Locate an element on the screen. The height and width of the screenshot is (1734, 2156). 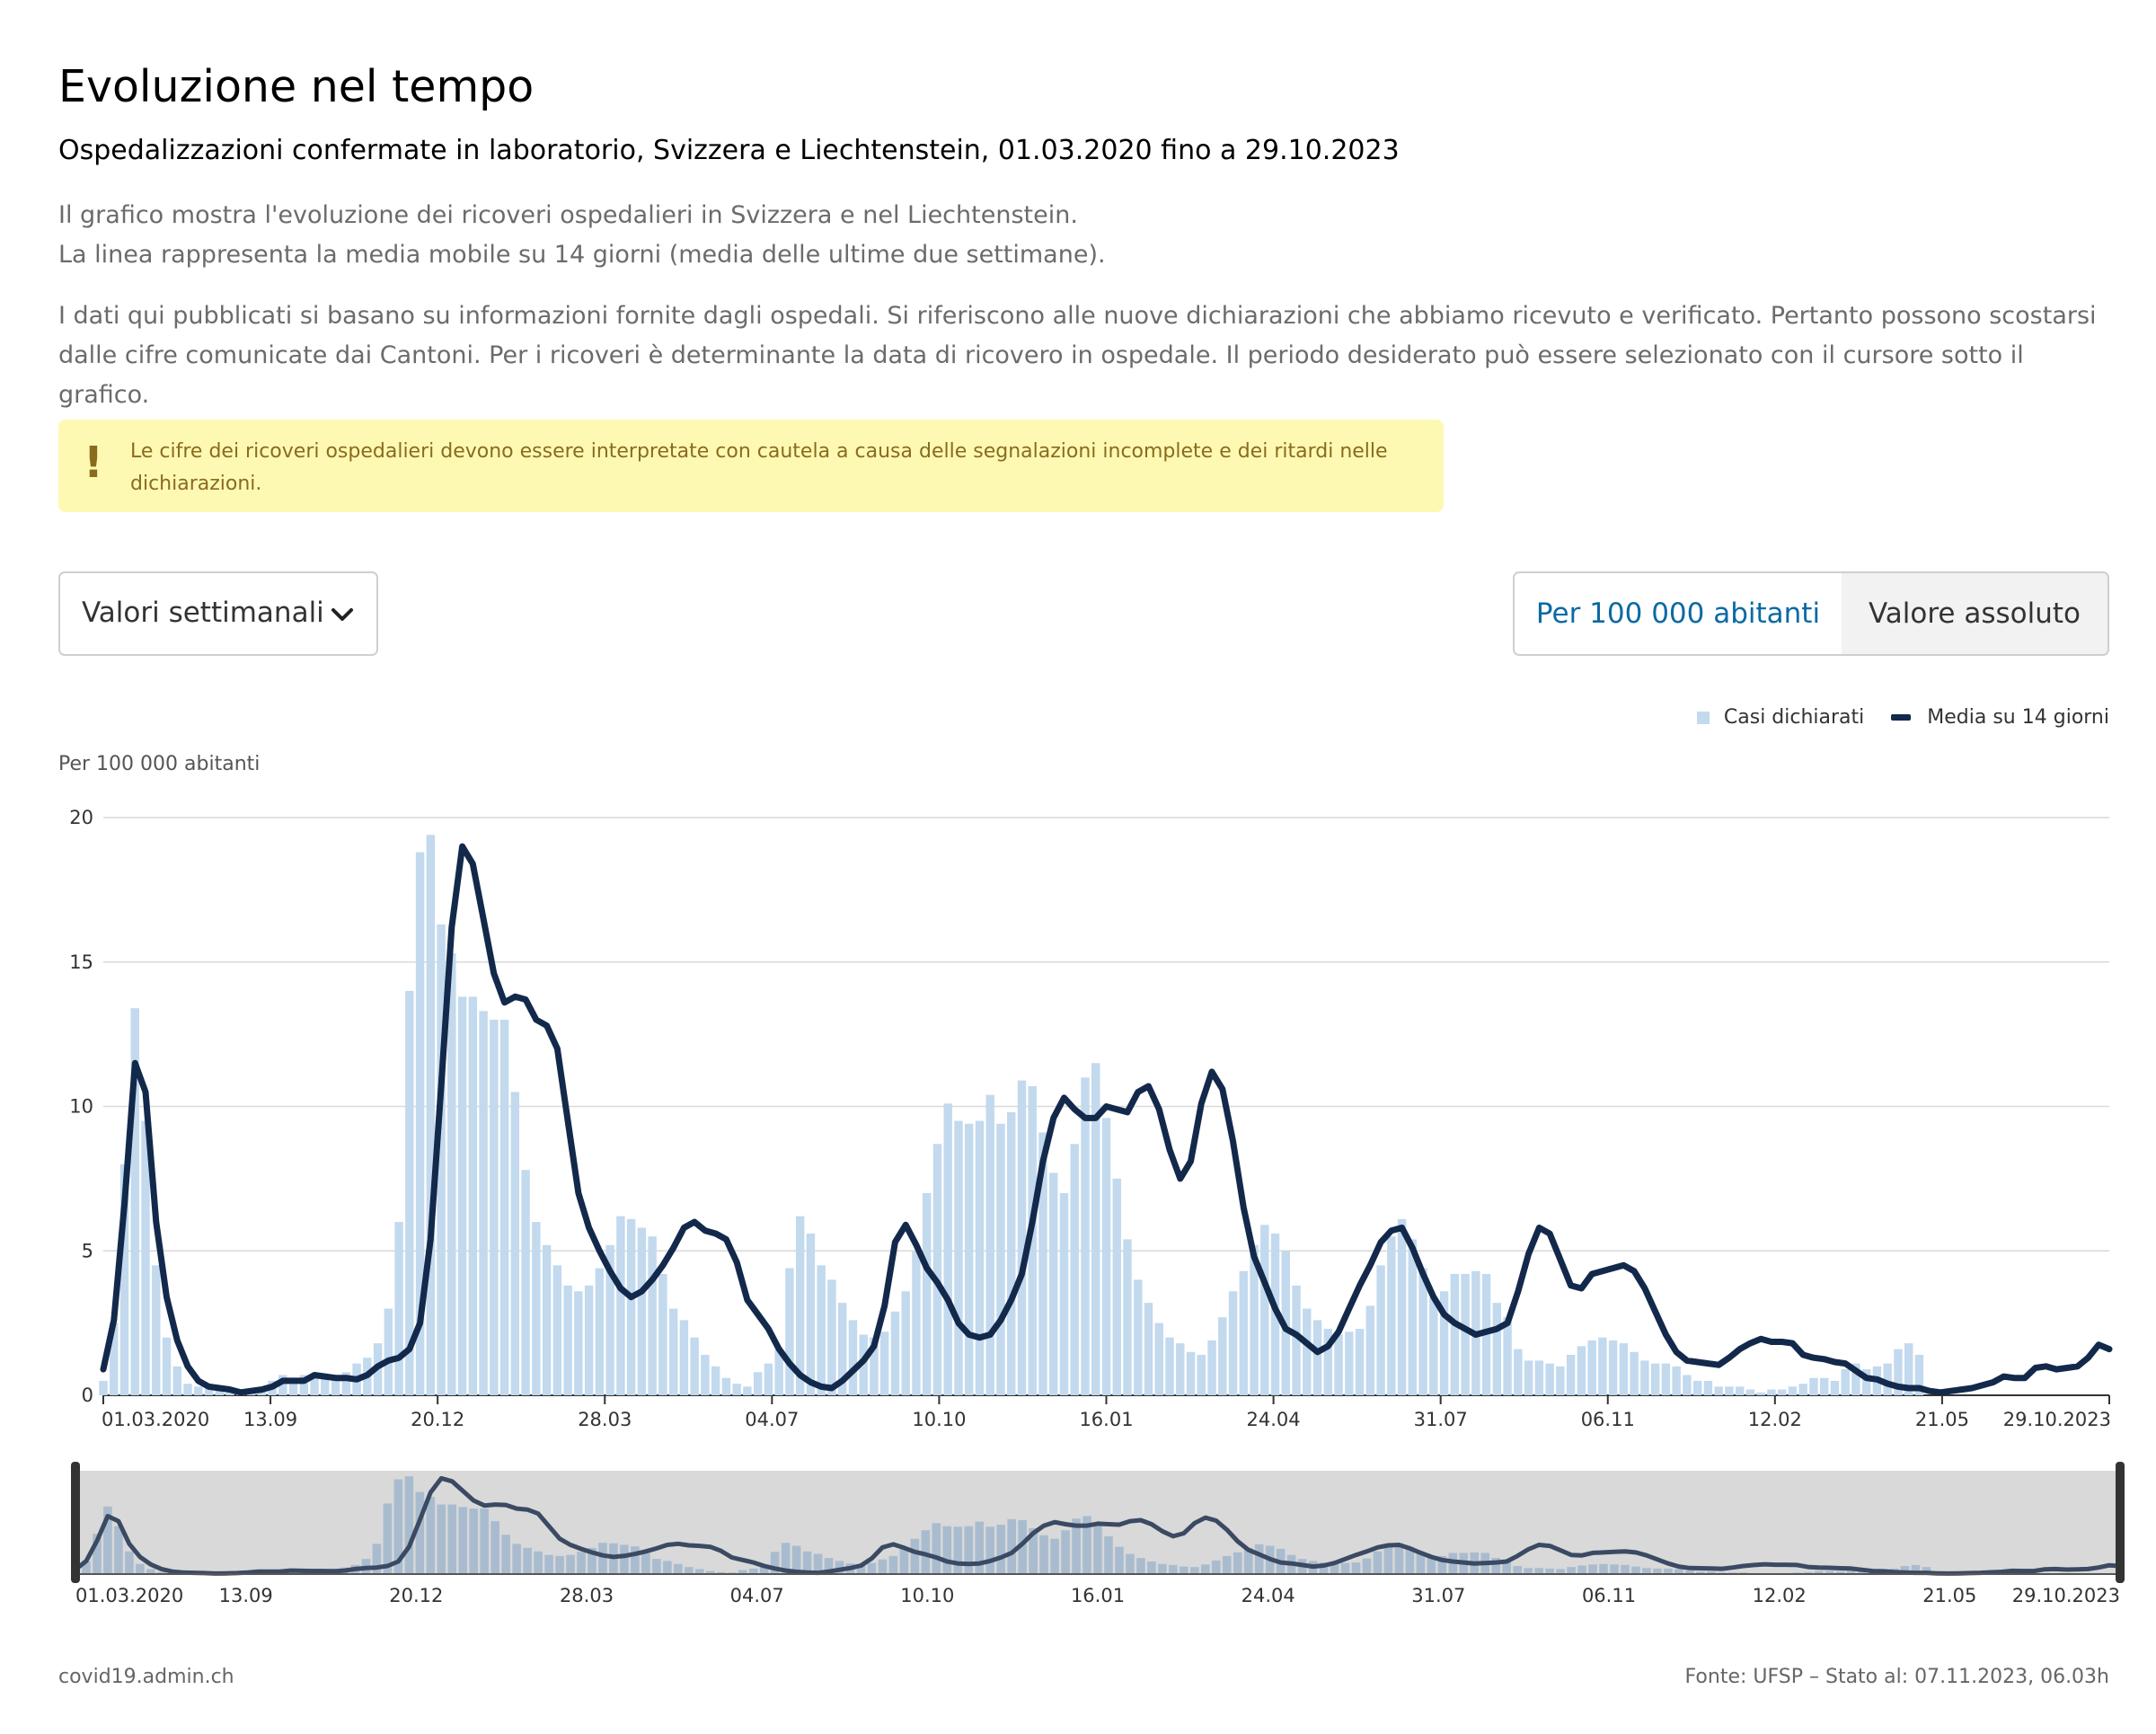
toggle-per-100000: Per 100 000 abitanti is located at coordinates (1678, 613).